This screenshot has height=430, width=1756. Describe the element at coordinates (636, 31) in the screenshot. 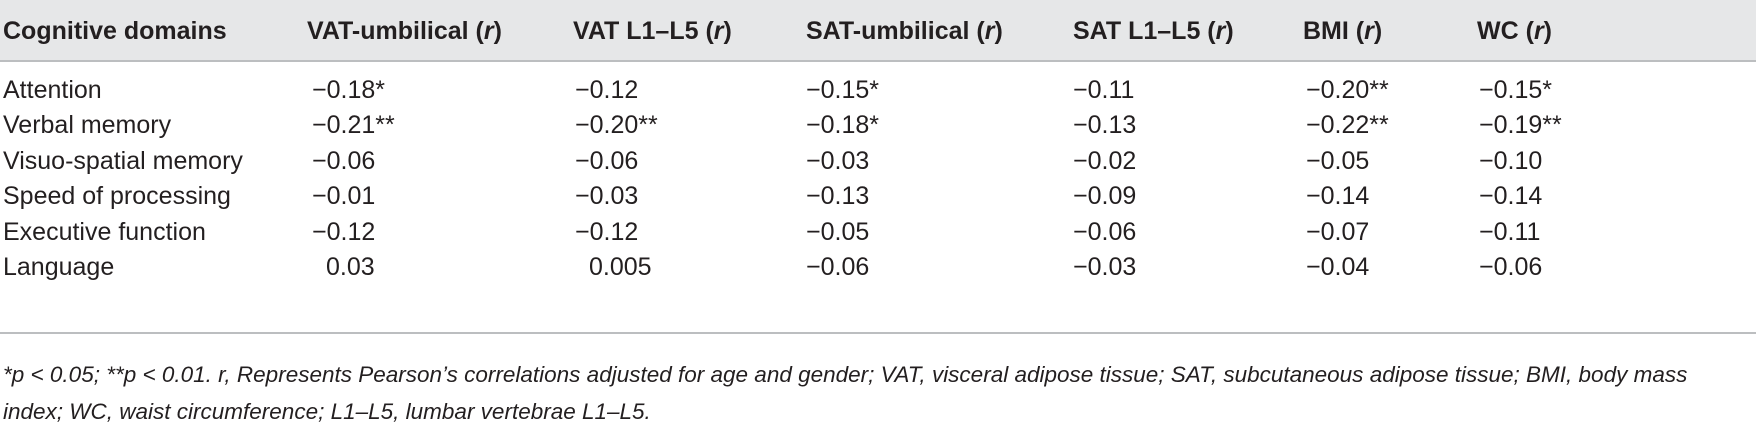

I see `column-header-name: VAT L1–L5` at that location.